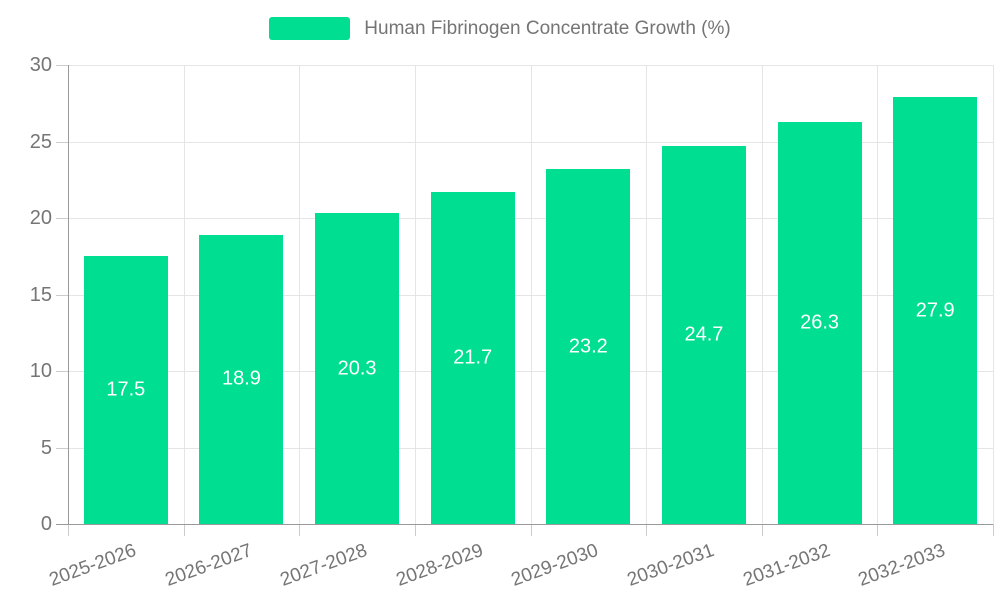 This screenshot has width=1000, height=600. I want to click on legend: Human Fibrinogen Concentrate Growth (%), so click(500, 28).